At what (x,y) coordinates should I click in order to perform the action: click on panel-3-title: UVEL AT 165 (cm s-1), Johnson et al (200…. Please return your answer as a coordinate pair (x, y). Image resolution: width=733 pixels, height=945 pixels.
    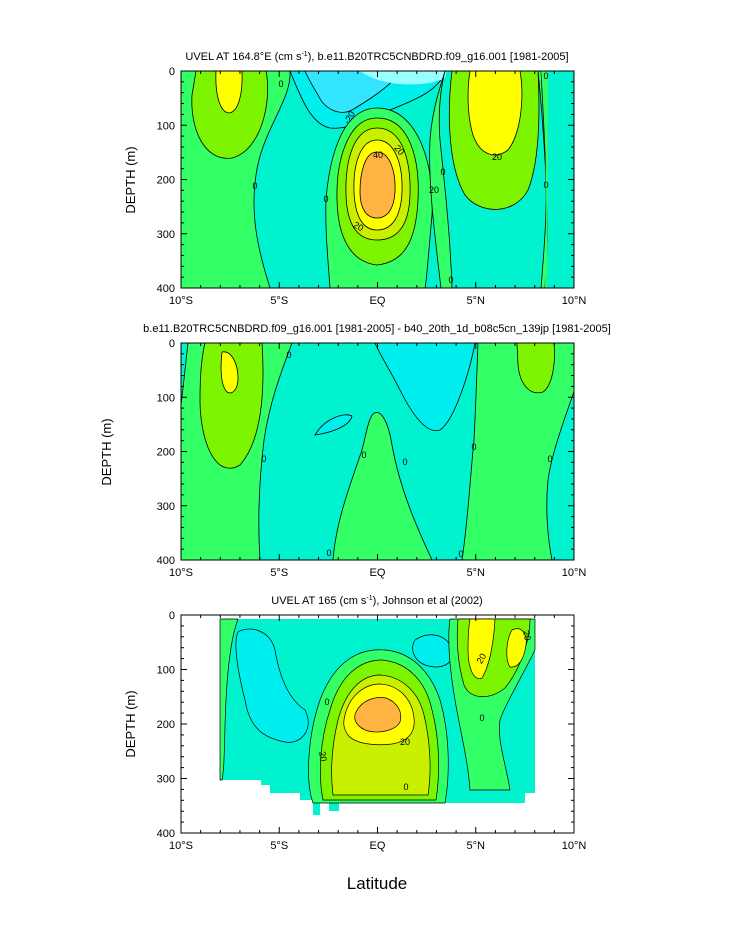
    Looking at the image, I should click on (376, 601).